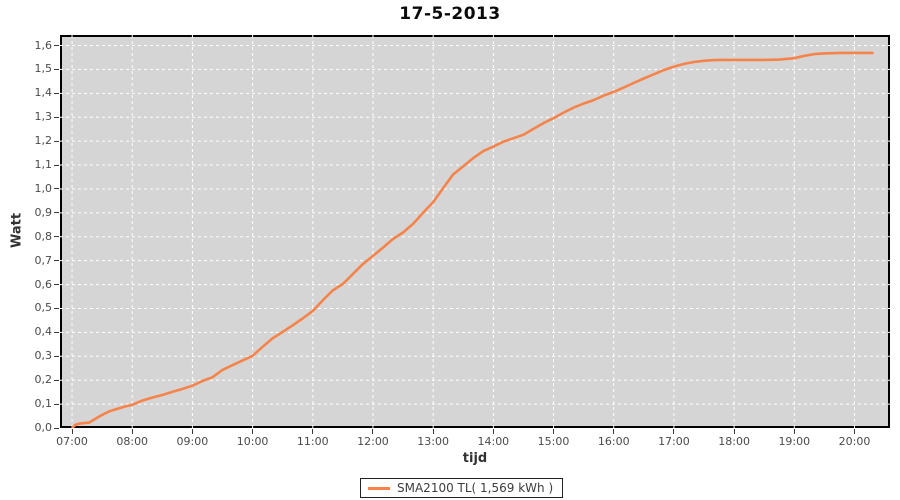 Image resolution: width=900 pixels, height=500 pixels. What do you see at coordinates (379, 488) in the screenshot?
I see `legend-line-swatch-icon` at bounding box center [379, 488].